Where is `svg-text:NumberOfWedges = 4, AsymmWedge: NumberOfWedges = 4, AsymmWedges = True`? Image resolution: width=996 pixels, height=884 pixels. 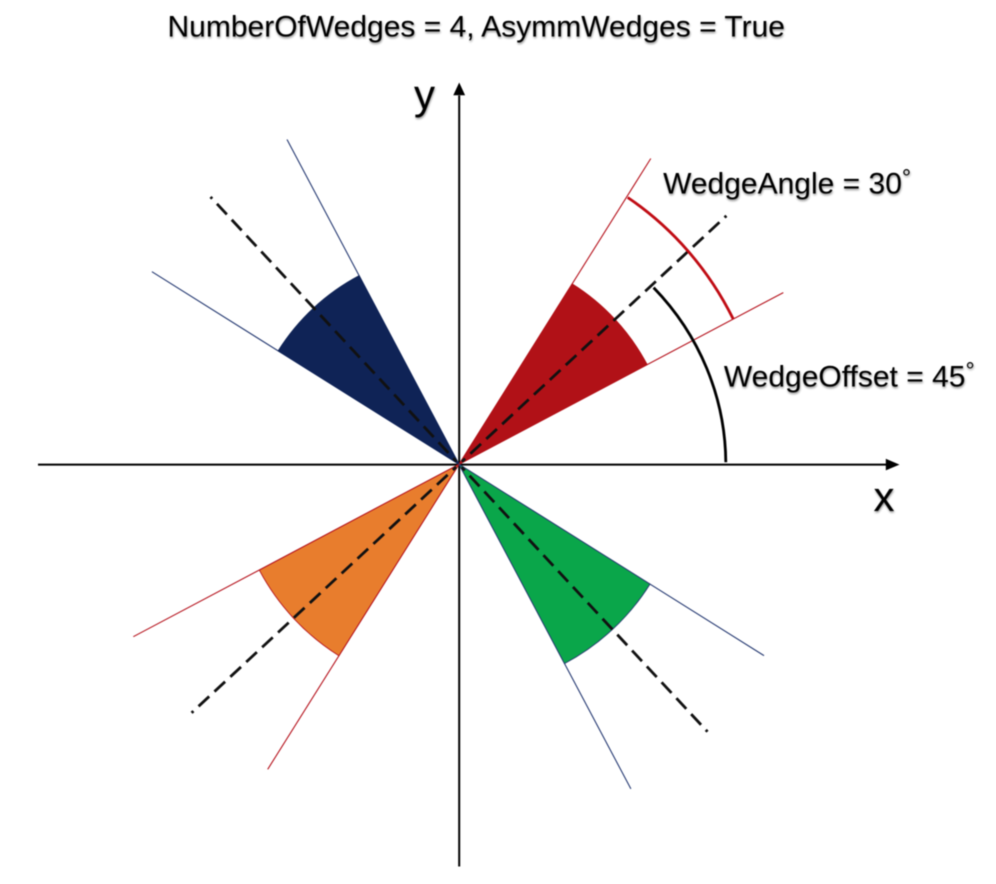
svg-text:NumberOfWedges = 4, AsymmWedge: NumberOfWedges = 4, AsymmWedges = True is located at coordinates (477, 27).